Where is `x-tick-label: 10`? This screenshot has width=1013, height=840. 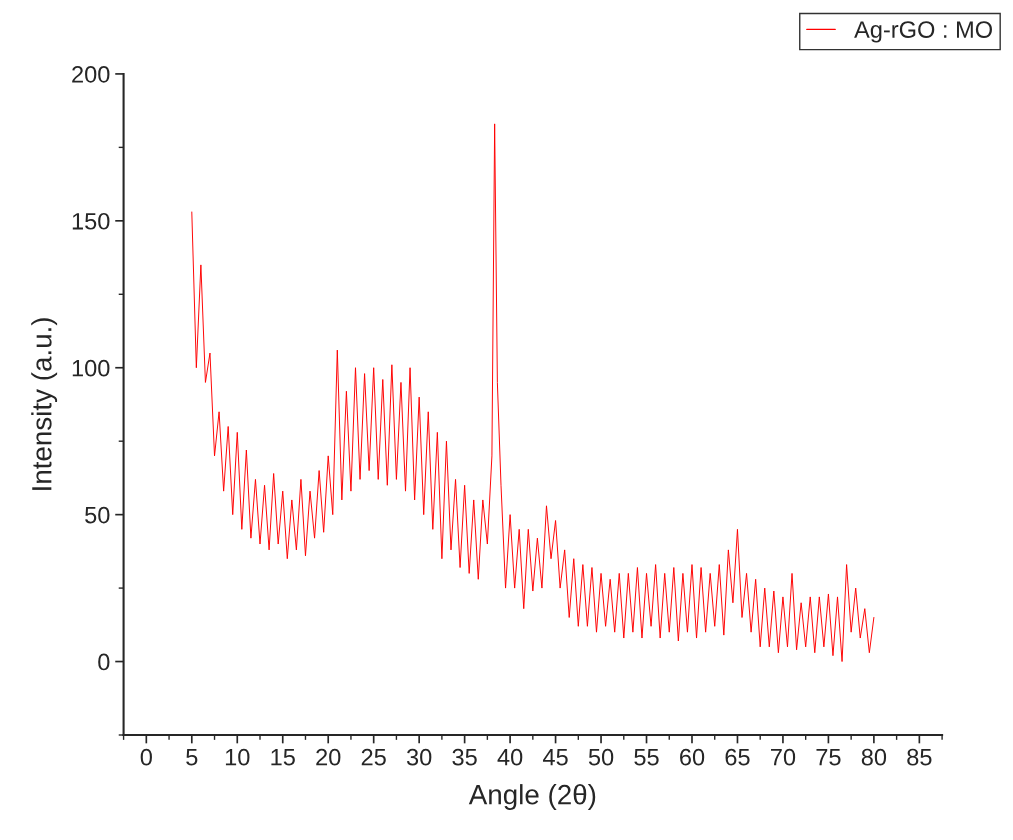
x-tick-label: 10 is located at coordinates (237, 757).